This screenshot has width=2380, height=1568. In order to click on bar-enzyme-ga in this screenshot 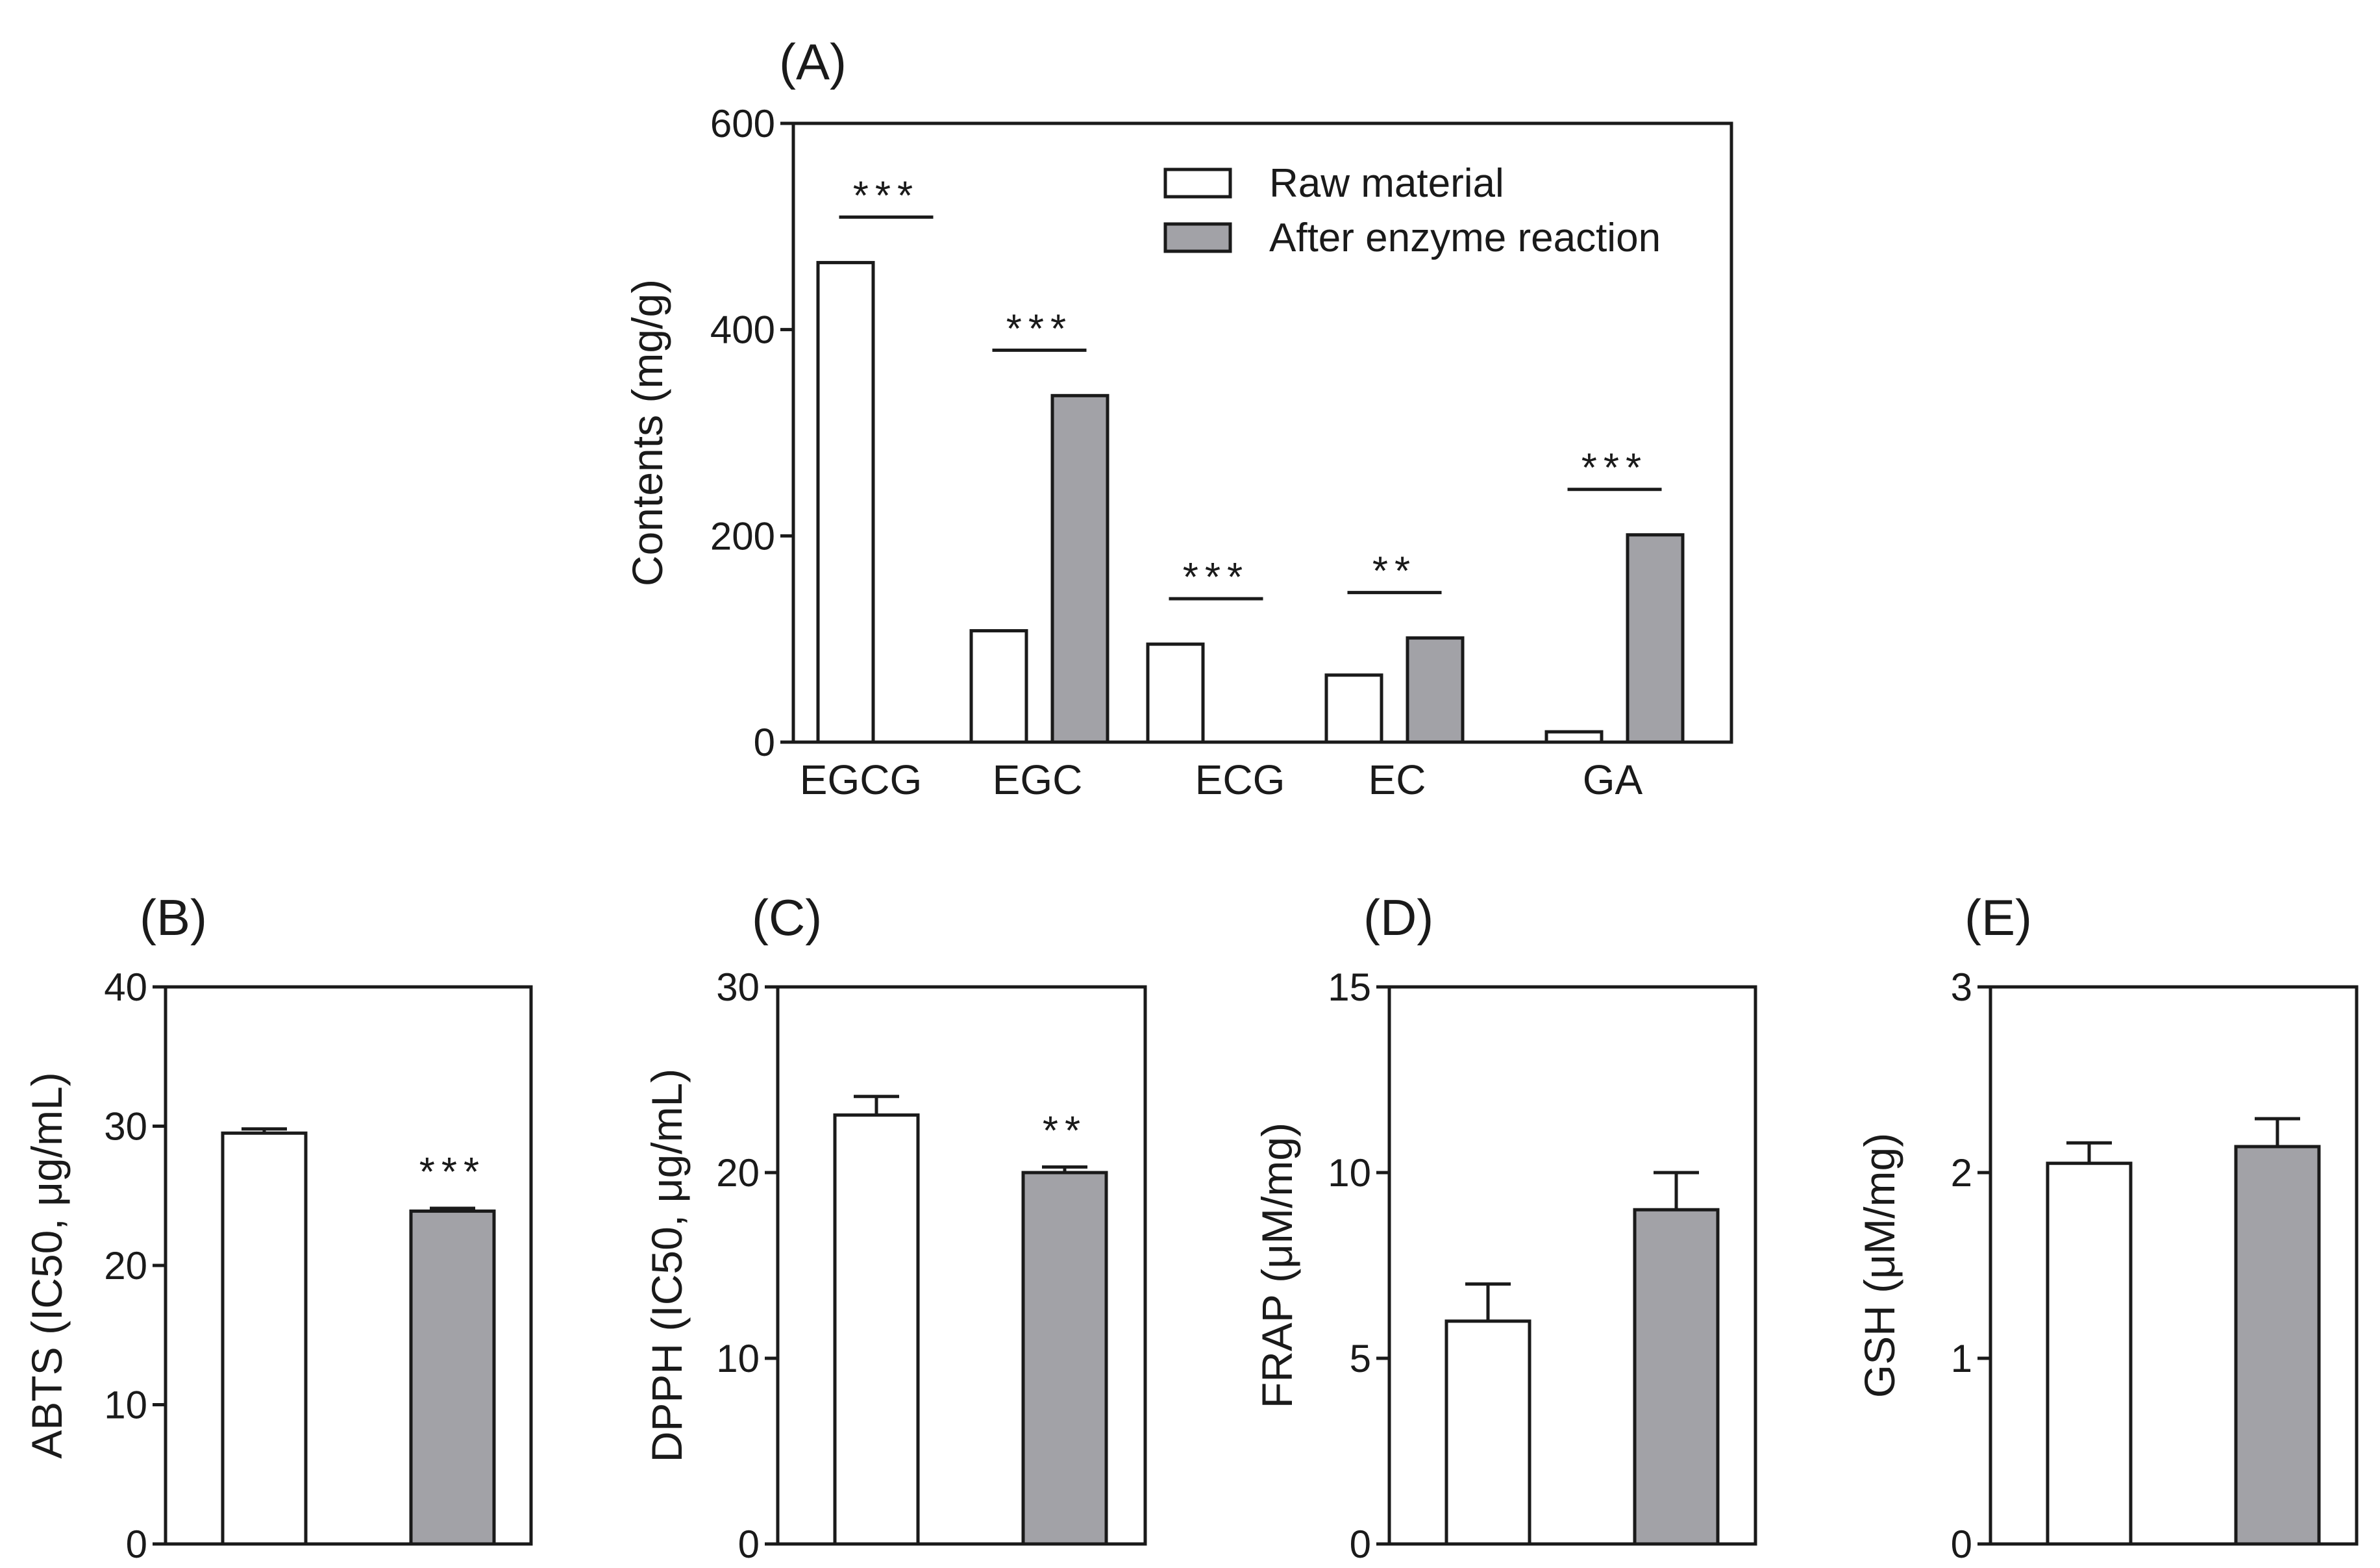, I will do `click(1656, 638)`.